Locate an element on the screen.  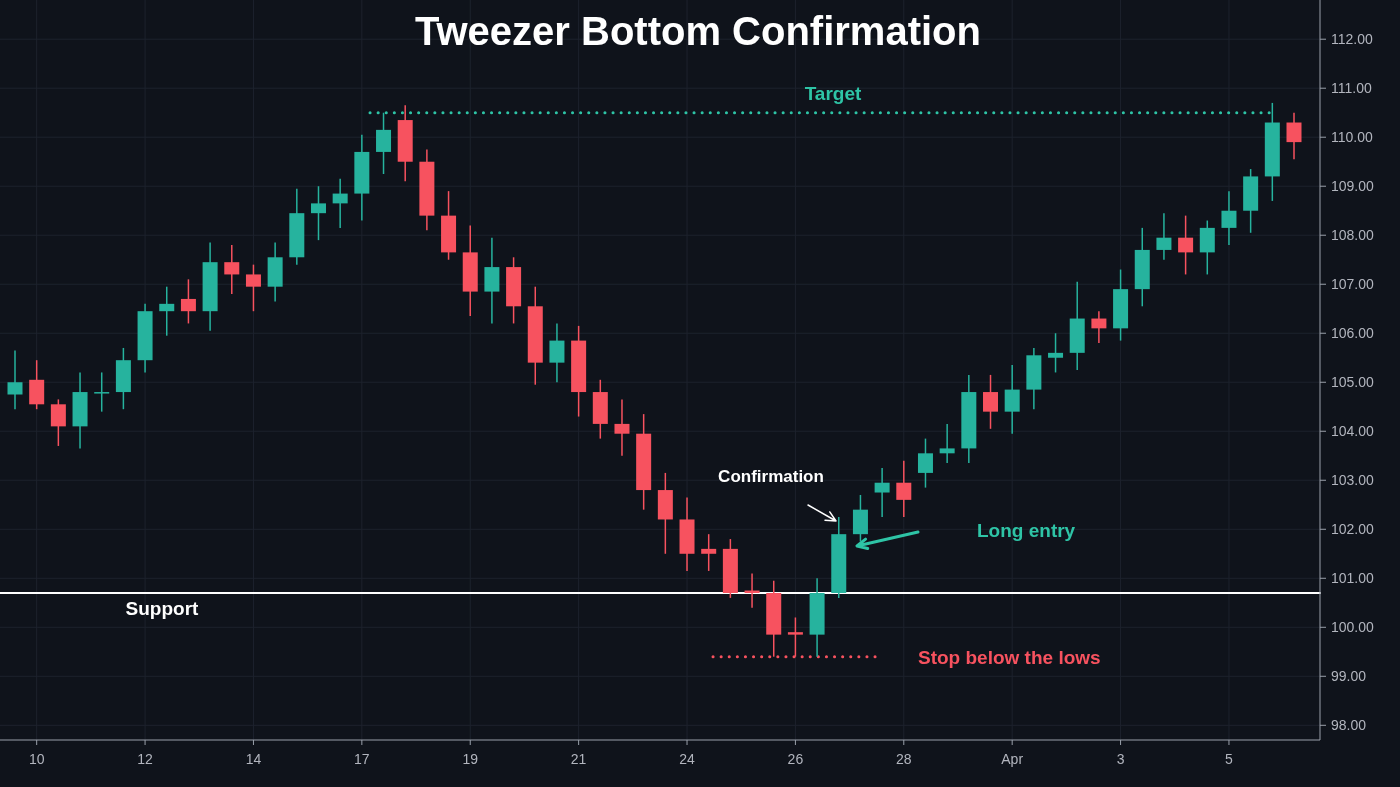
x-tick-label: 5 is located at coordinates (1229, 758).